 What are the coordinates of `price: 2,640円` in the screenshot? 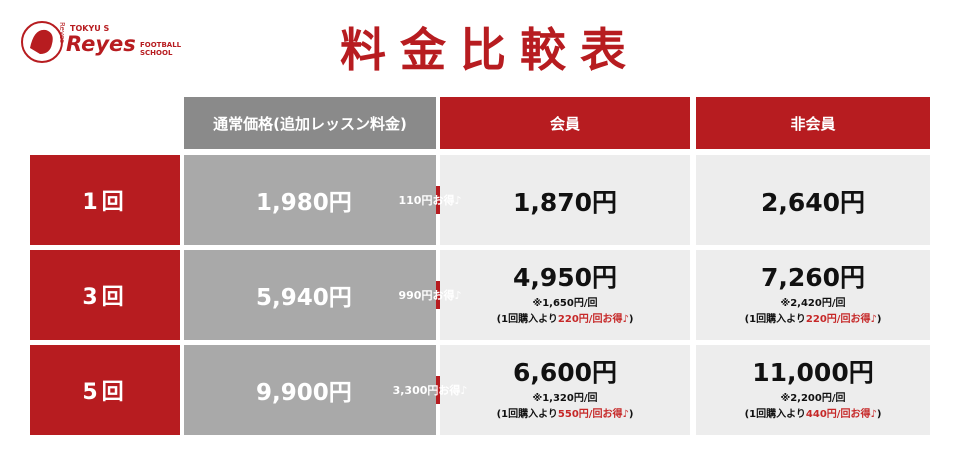 It's located at (813, 202).